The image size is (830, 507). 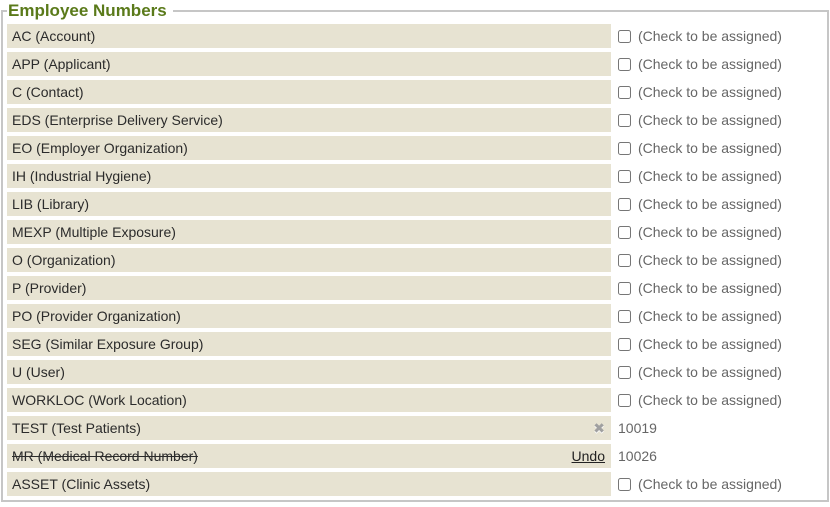 I want to click on row-label: TEST (Test Patients), so click(x=76, y=428).